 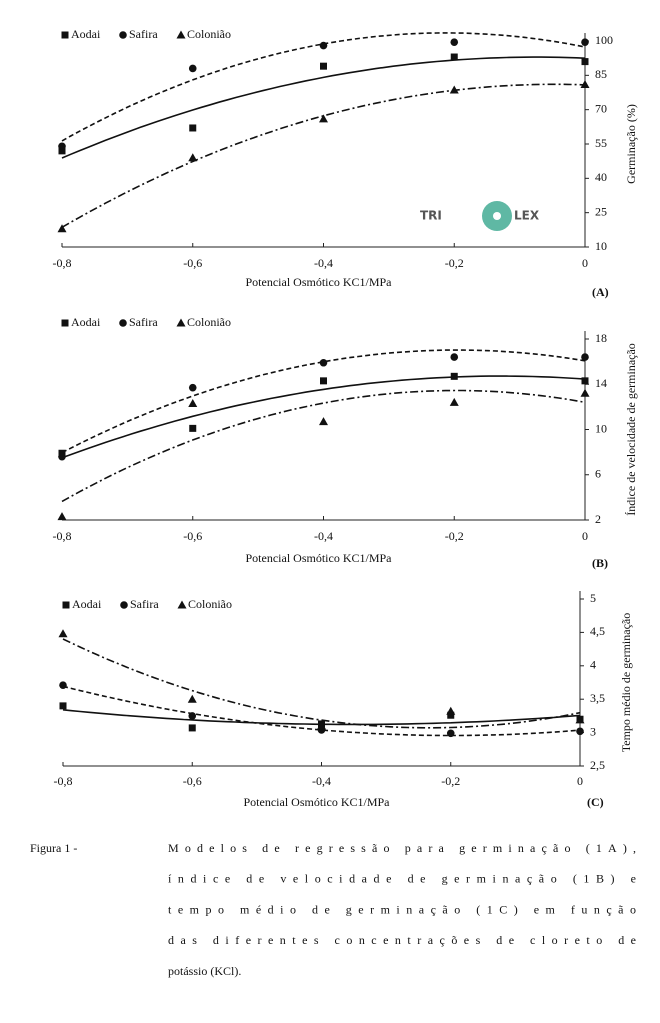 I want to click on watermark: LEX, so click(x=527, y=216).